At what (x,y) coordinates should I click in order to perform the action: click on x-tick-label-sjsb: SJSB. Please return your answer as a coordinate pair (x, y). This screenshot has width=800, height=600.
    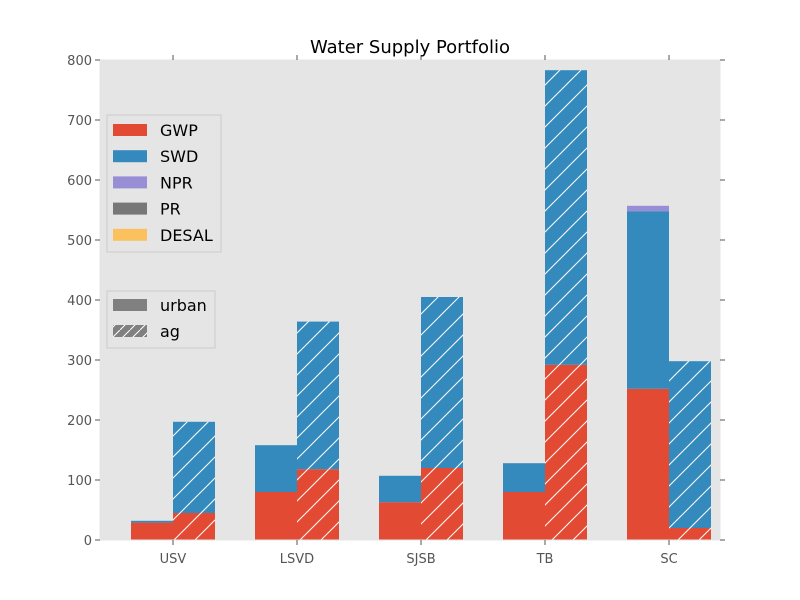
    Looking at the image, I should click on (420, 559).